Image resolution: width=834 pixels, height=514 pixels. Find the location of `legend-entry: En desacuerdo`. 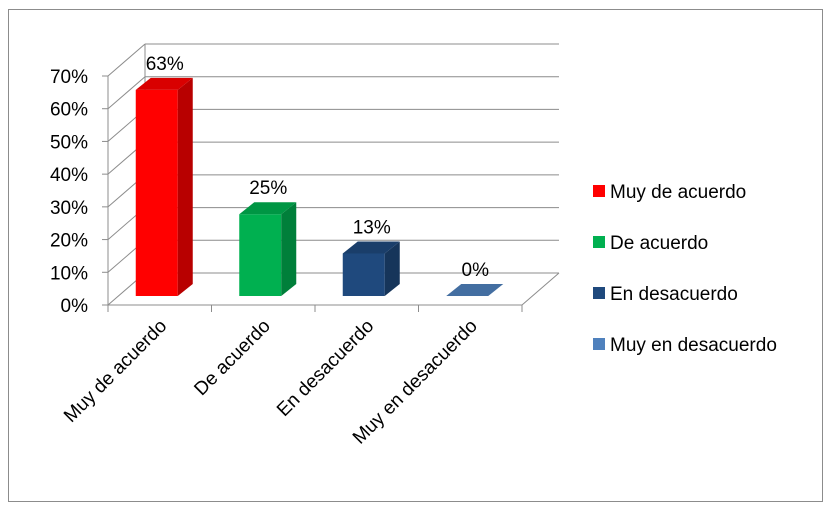

legend-entry: En desacuerdo is located at coordinates (665, 294).